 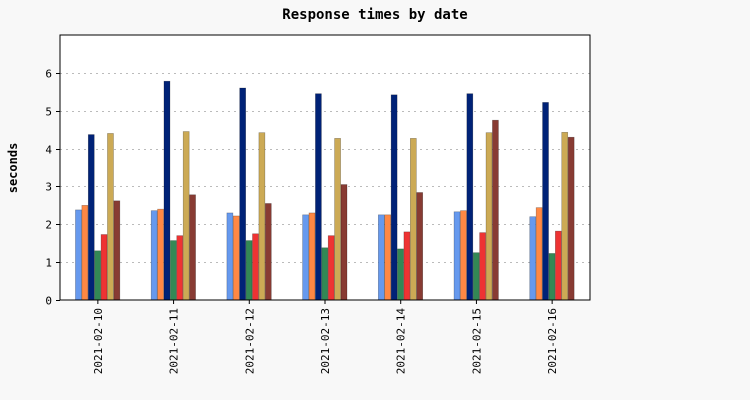 What do you see at coordinates (48, 301) in the screenshot?
I see `y-tick-label: 0` at bounding box center [48, 301].